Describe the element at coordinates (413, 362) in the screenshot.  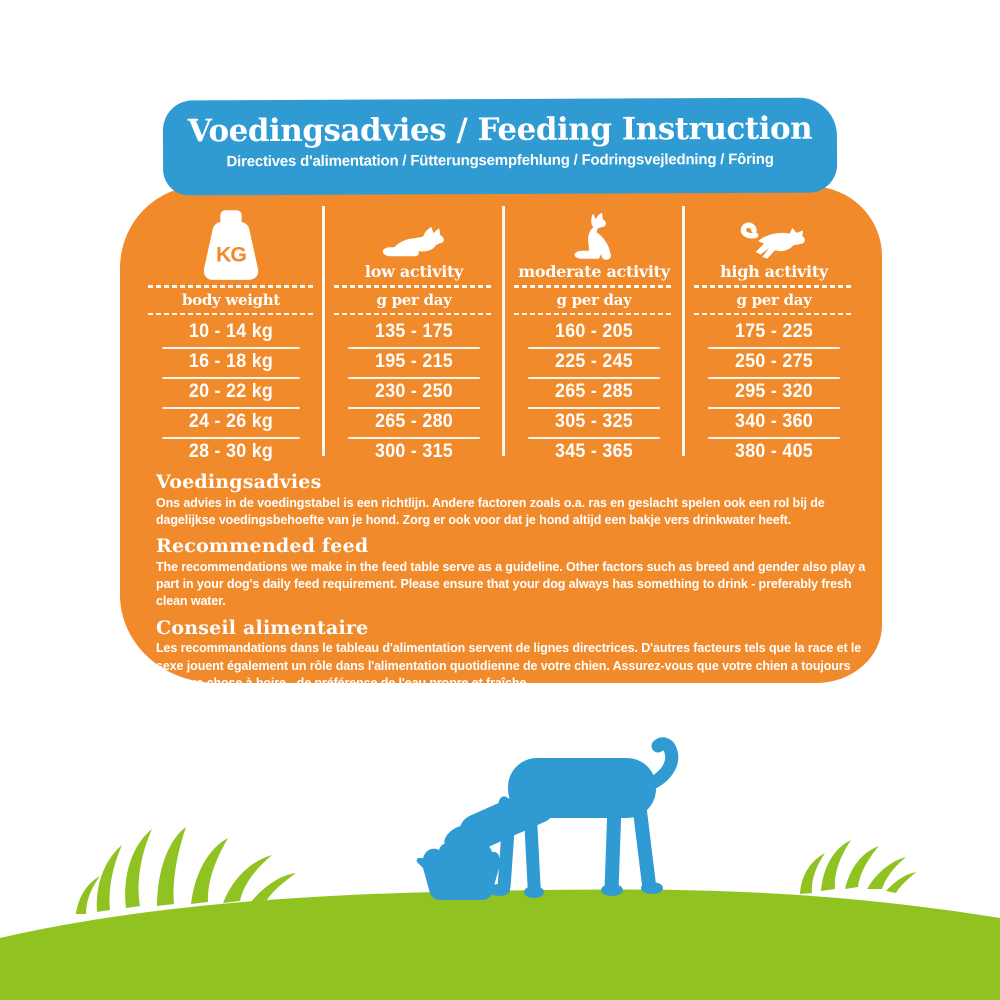
I see `table-cell: 195 - 215` at that location.